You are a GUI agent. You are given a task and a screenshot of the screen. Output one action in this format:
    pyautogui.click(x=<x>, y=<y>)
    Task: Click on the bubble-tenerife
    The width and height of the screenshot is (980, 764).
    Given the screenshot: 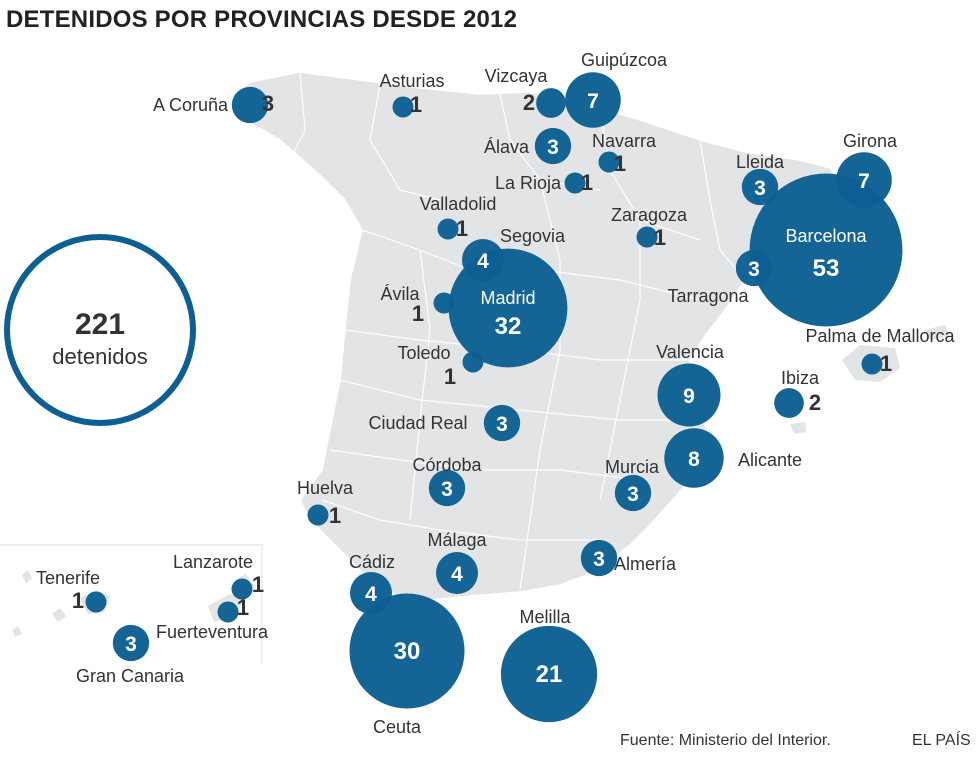 What is the action you would take?
    pyautogui.click(x=96, y=602)
    